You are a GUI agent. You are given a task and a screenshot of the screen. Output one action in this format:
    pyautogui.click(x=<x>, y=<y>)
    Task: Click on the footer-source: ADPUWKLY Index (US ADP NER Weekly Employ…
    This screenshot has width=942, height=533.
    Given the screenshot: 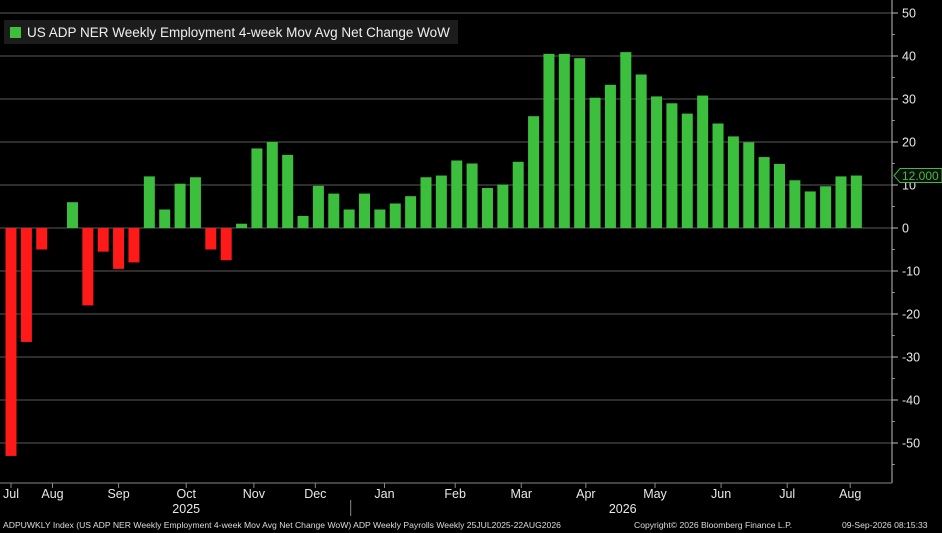 What is the action you would take?
    pyautogui.click(x=282, y=525)
    